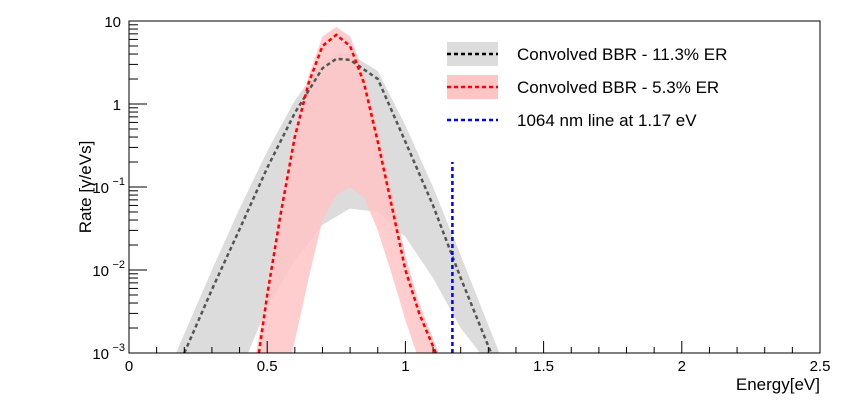 This screenshot has height=417, width=864. I want to click on x-axis-title: Energy[eV], so click(778, 384).